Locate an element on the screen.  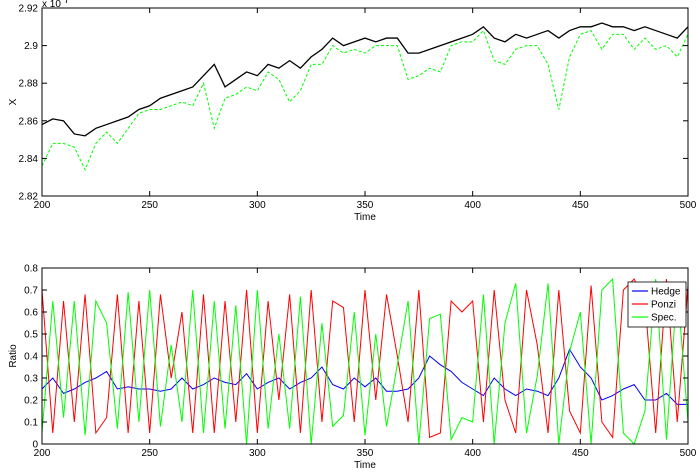
series-line is located at coordinates (364, 376).